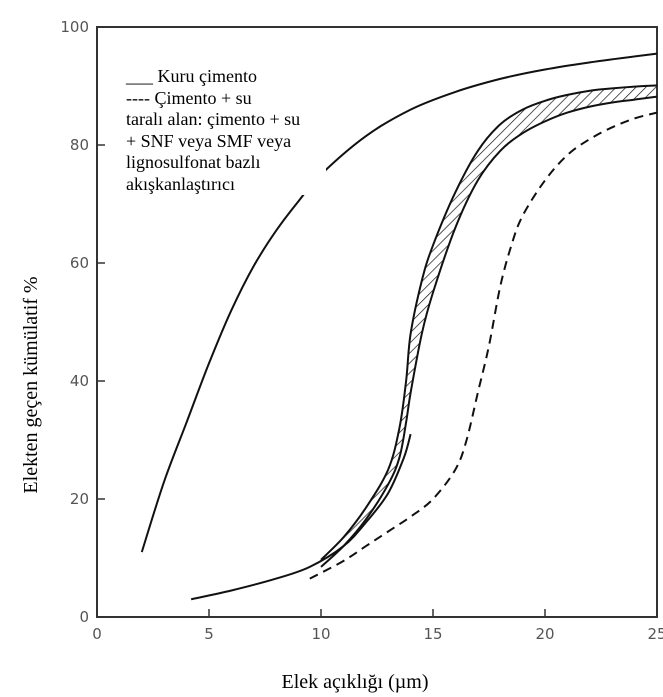  I want to click on x-tick-label: 15, so click(432, 634).